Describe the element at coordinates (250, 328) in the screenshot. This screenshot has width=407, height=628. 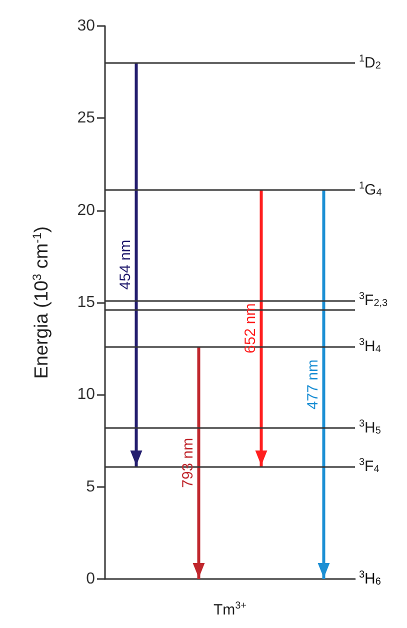
I see `annotation: 652 nm` at that location.